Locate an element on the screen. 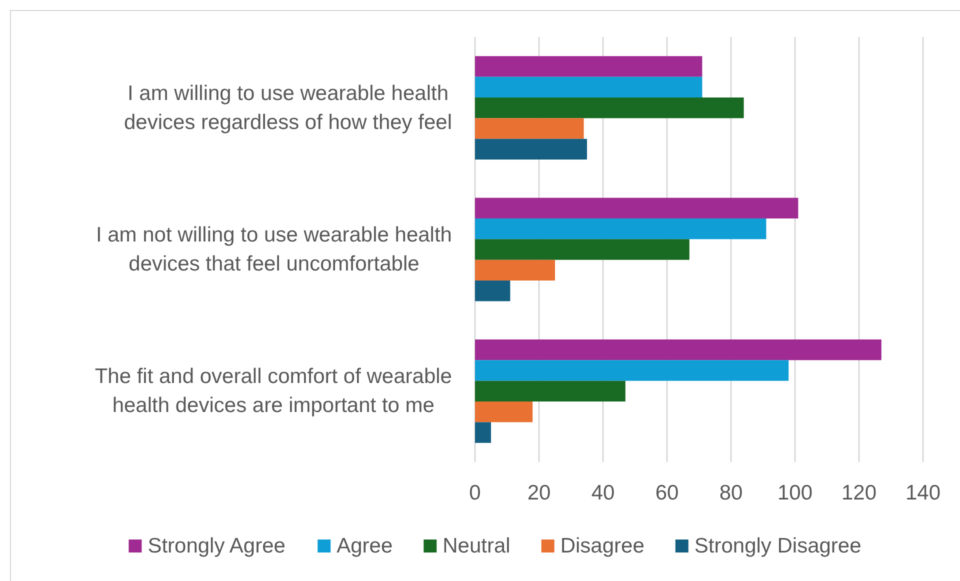 The image size is (960, 581). legend-label: Agree is located at coordinates (364, 546).